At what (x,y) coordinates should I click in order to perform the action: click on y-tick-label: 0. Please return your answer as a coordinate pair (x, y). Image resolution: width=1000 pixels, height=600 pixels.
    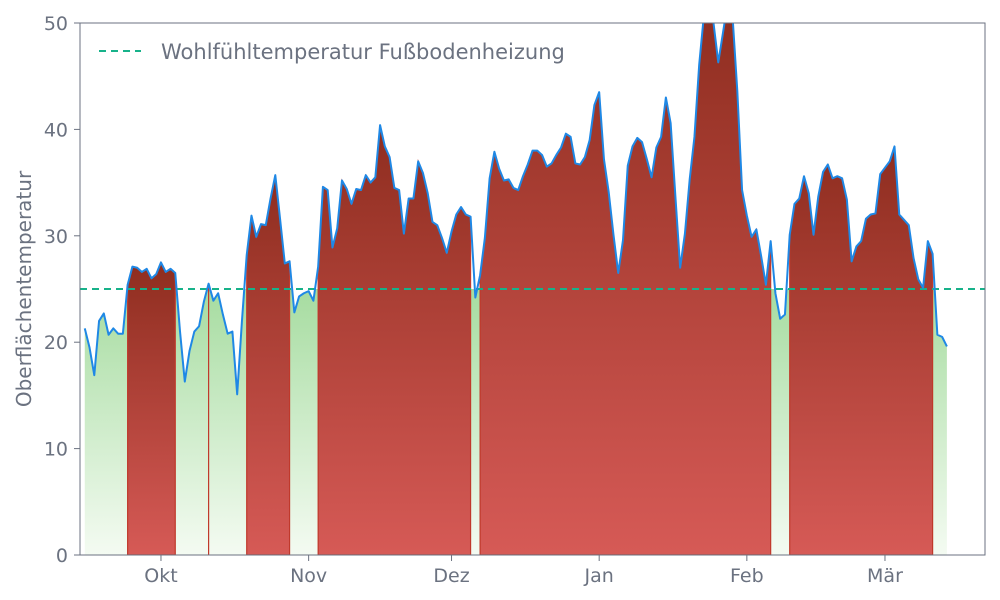
    Looking at the image, I should click on (62, 556).